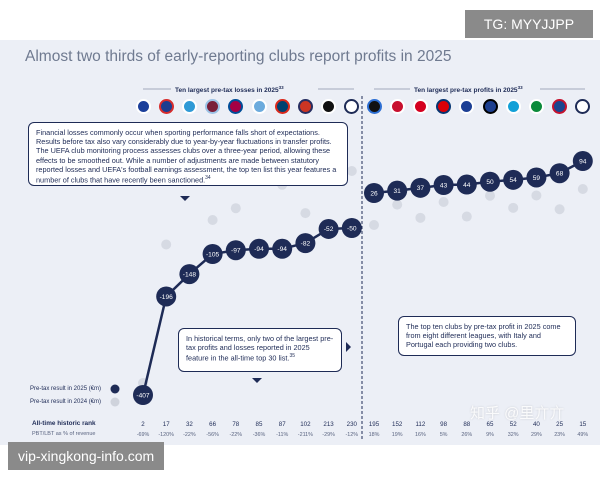 Image resolution: width=600 pixels, height=480 pixels. I want to click on losses-header: Ten largest pre-tax losses in 202533, so click(229, 89).